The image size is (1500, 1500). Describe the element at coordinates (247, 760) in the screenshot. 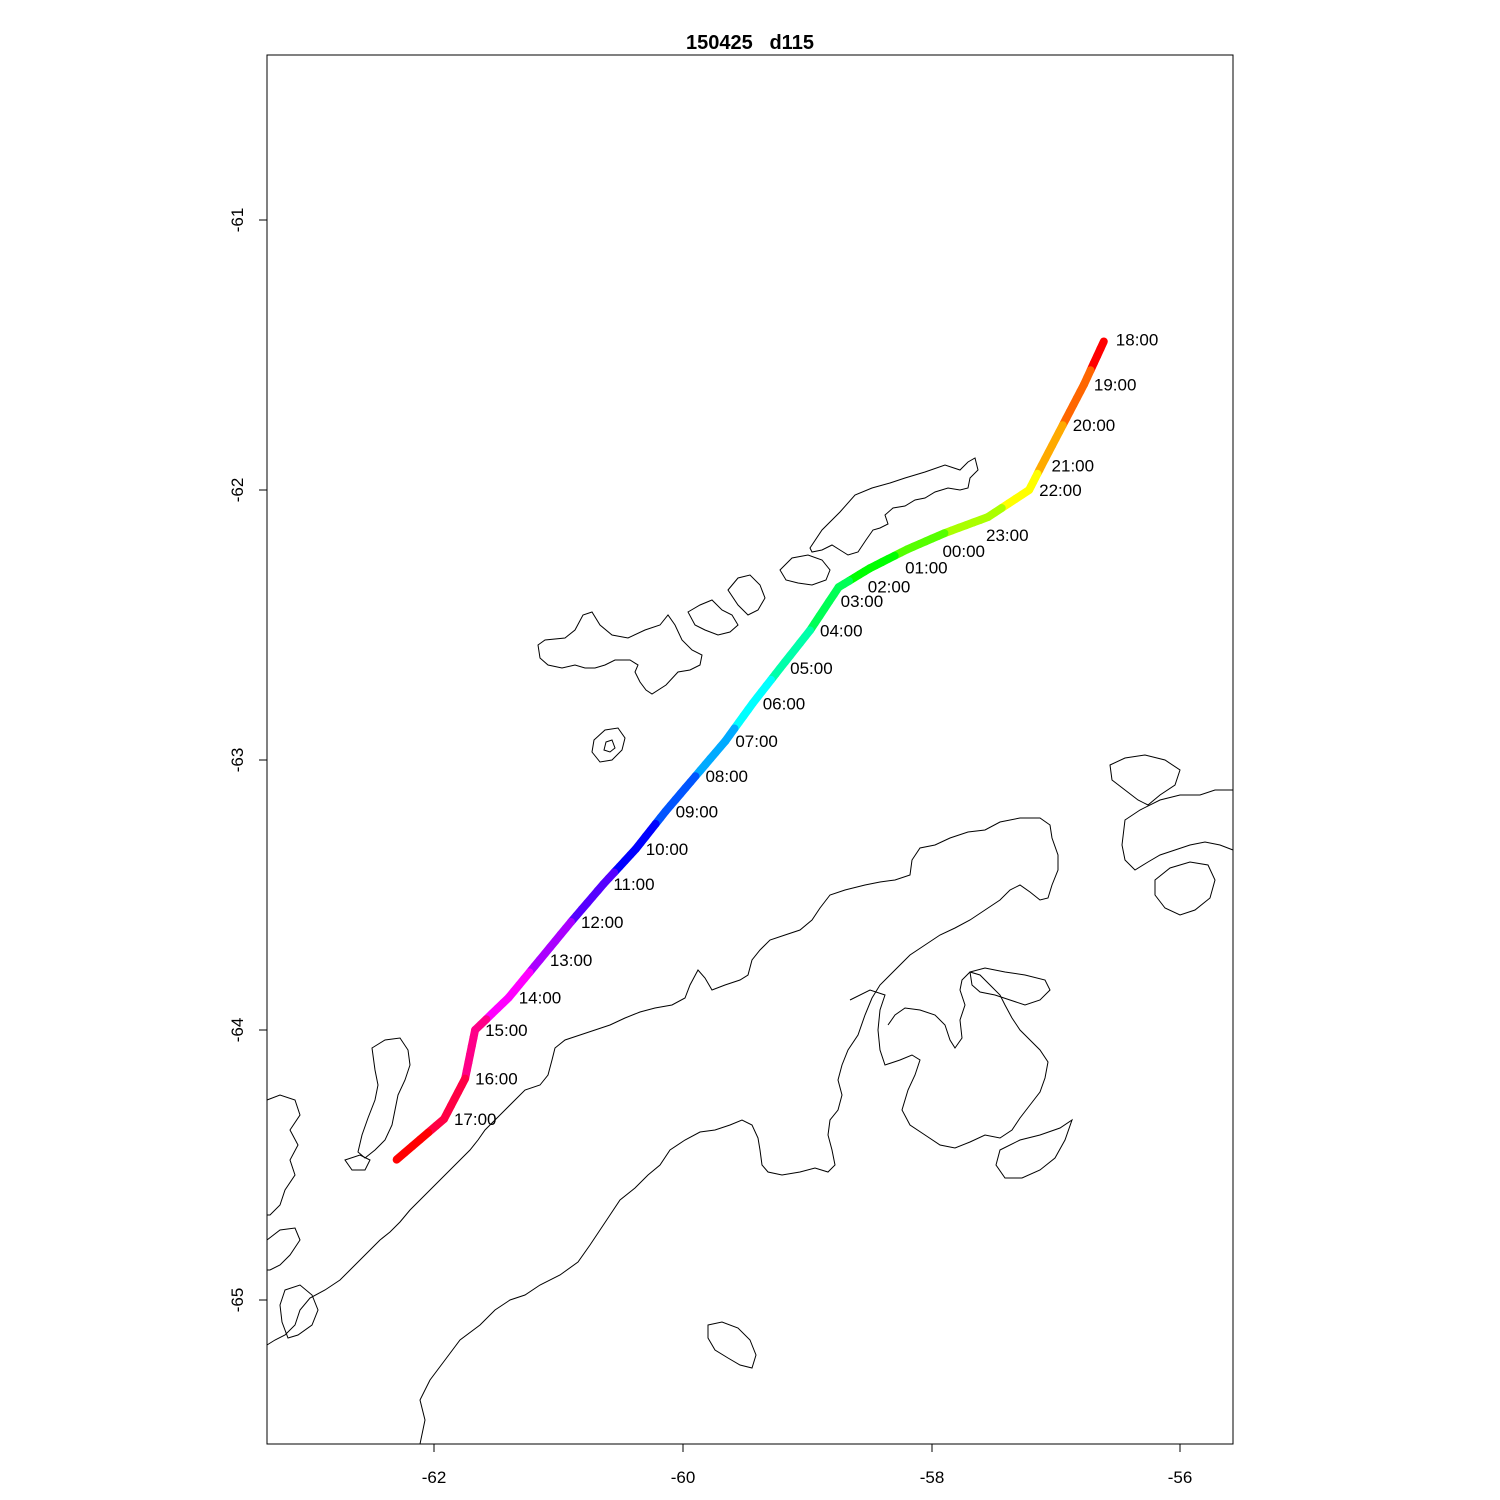

I see `y-axis: -61 -62 -63 -64 -65` at that location.